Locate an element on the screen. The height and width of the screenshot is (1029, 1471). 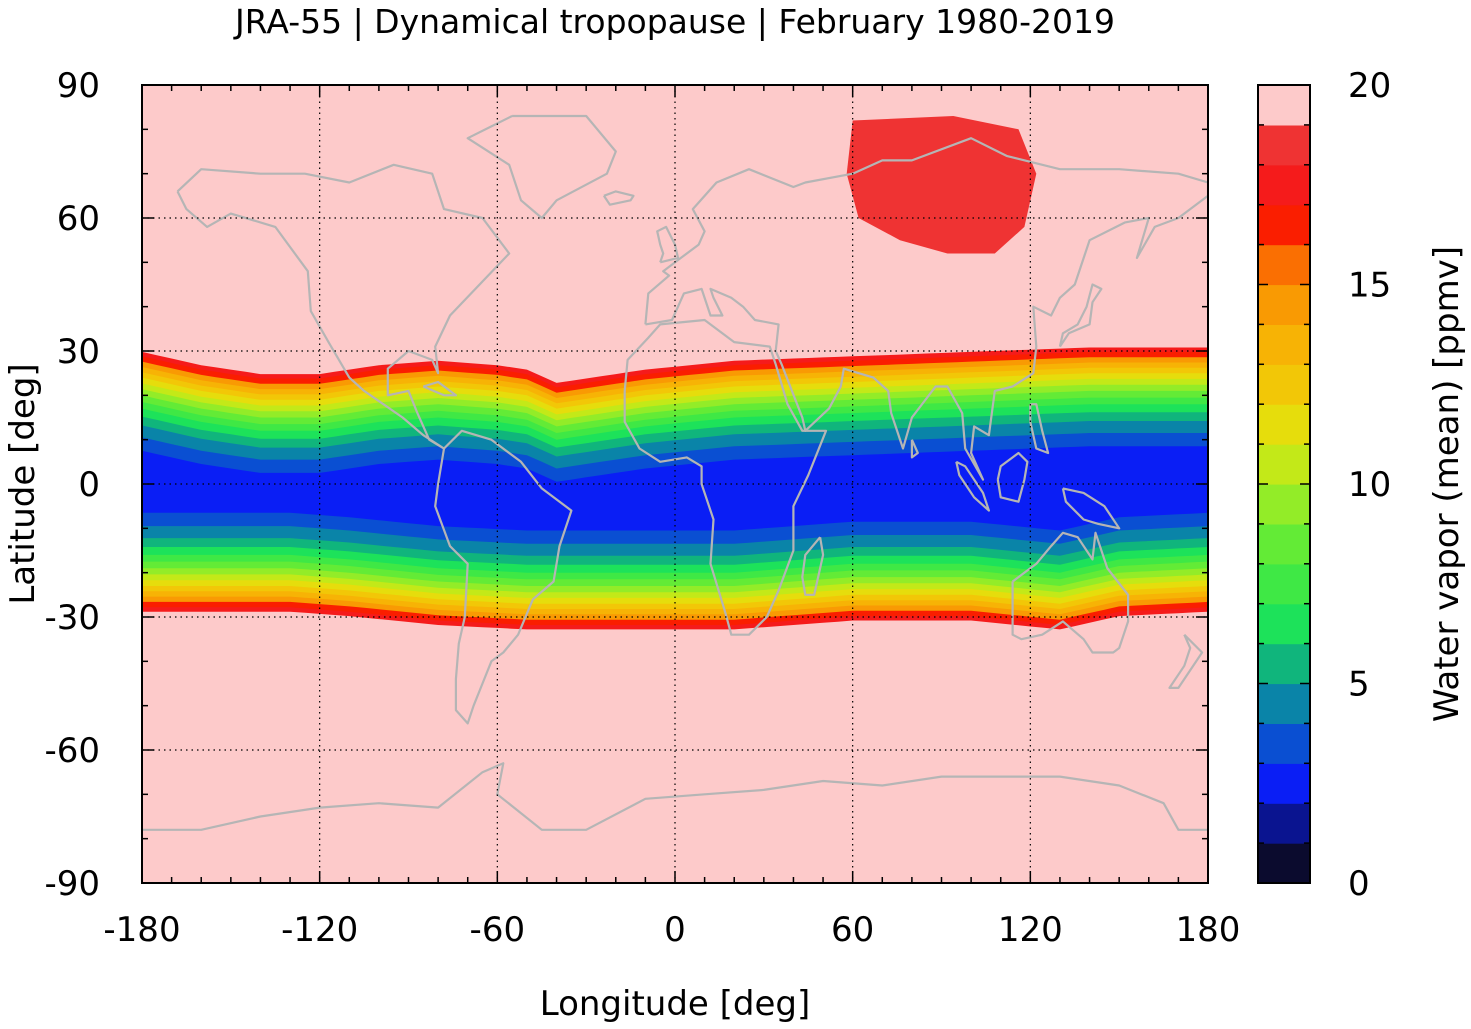
coast-australia is located at coordinates (1070, 592).